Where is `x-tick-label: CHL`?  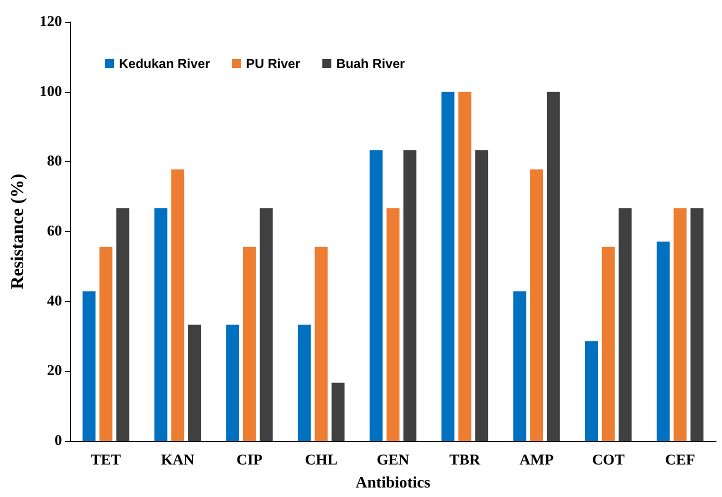
x-tick-label: CHL is located at coordinates (321, 460).